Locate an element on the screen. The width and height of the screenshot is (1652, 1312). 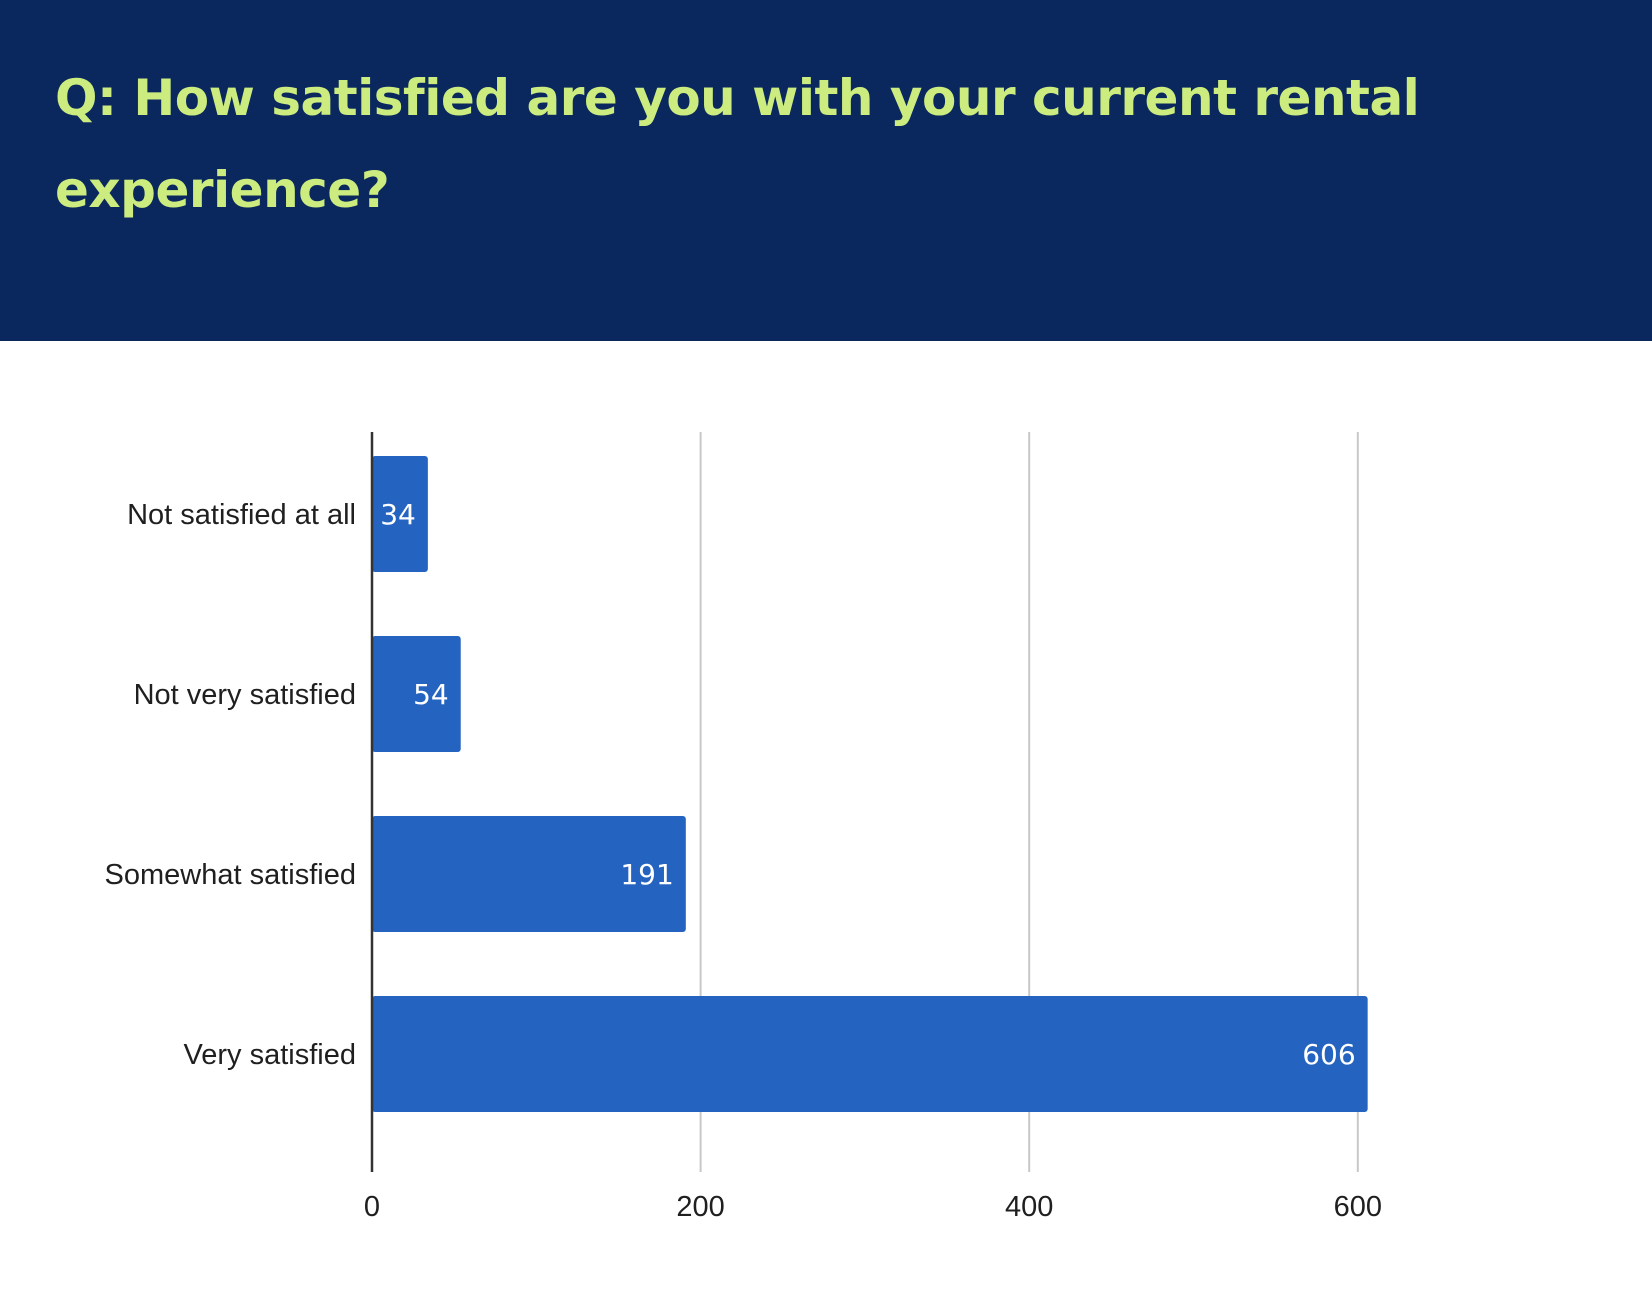
category-label-2: Somewhat satisfied is located at coordinates (230, 875).